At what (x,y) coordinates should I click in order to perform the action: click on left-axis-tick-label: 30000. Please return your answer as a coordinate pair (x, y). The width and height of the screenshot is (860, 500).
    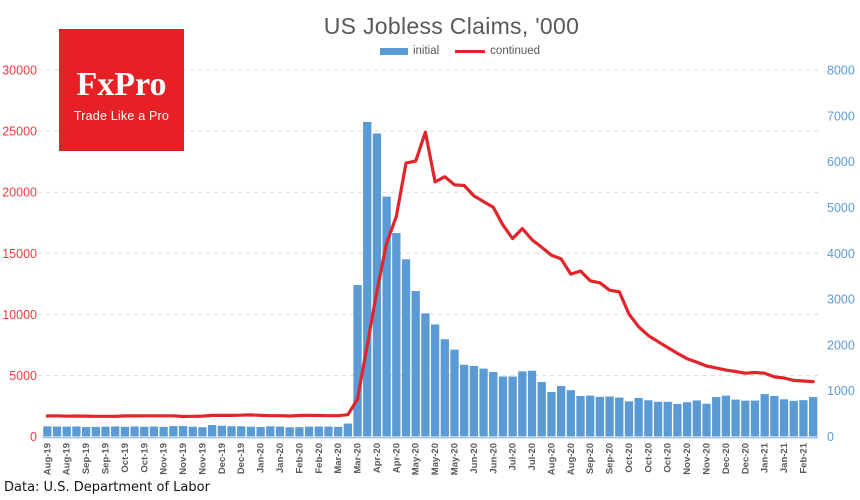
    Looking at the image, I should click on (19, 71).